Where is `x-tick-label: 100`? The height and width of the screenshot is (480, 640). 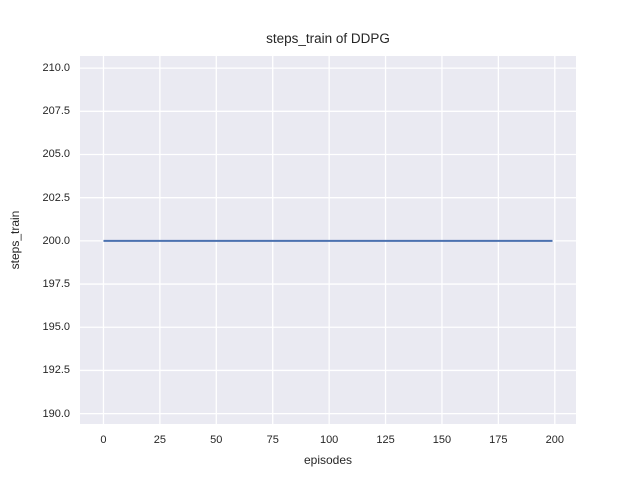
x-tick-label: 100 is located at coordinates (329, 440).